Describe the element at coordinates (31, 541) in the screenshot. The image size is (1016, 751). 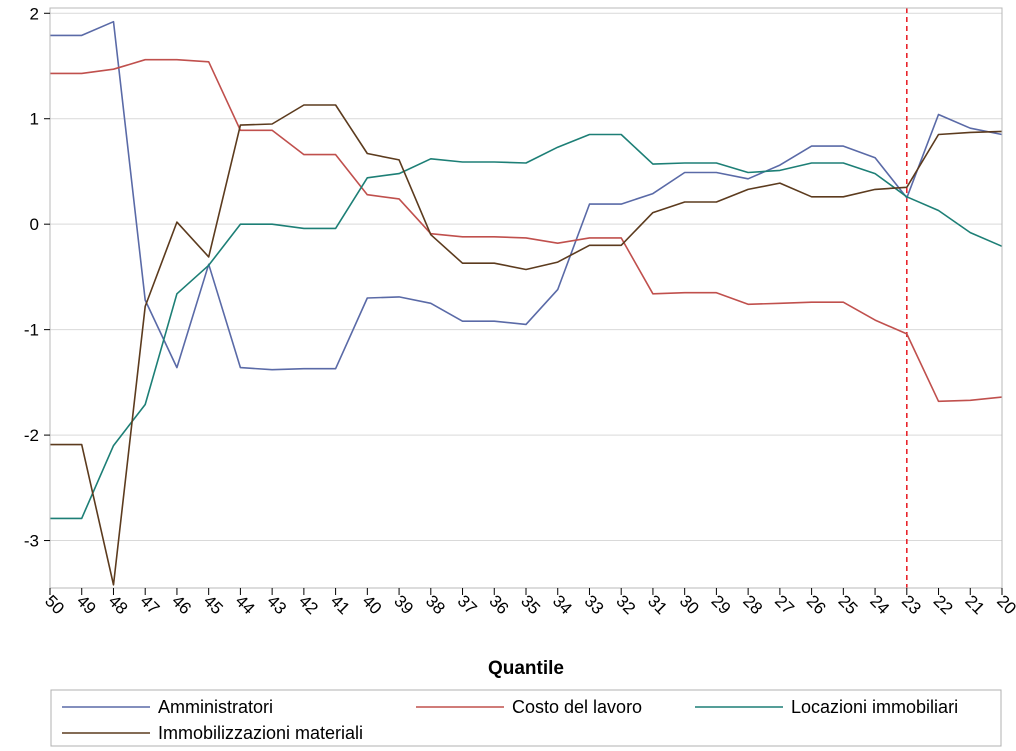
I see `y-tick-label: -3` at that location.